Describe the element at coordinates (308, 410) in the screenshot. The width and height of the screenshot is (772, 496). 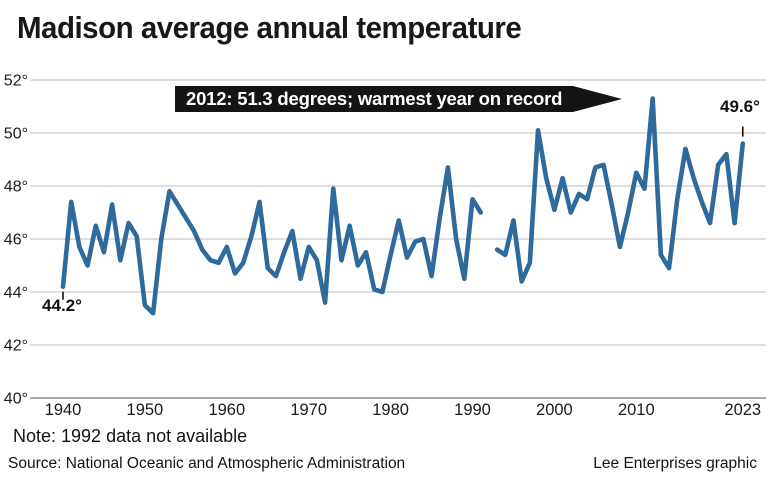
I see `x-axis-label: 1970` at that location.